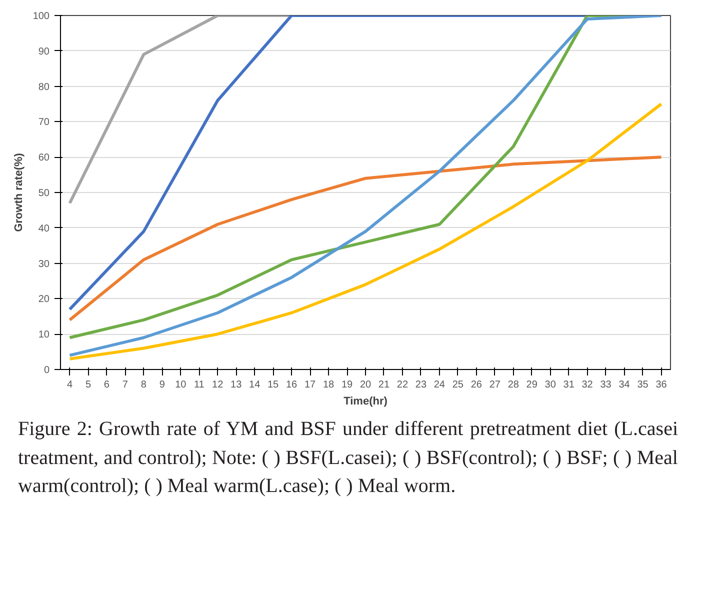 Image resolution: width=703 pixels, height=601 pixels. I want to click on y-tick-label: 10, so click(44, 335).